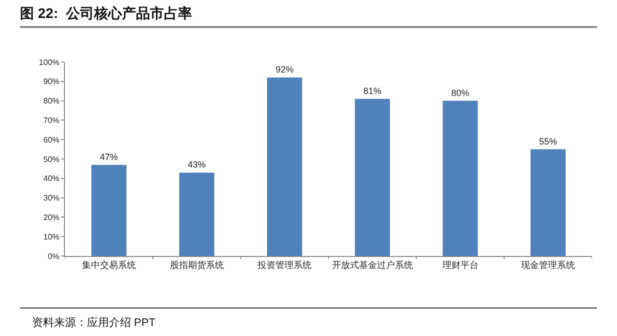 The image size is (617, 336). Describe the element at coordinates (51, 217) in the screenshot. I see `y-tick-label: 20%` at that location.